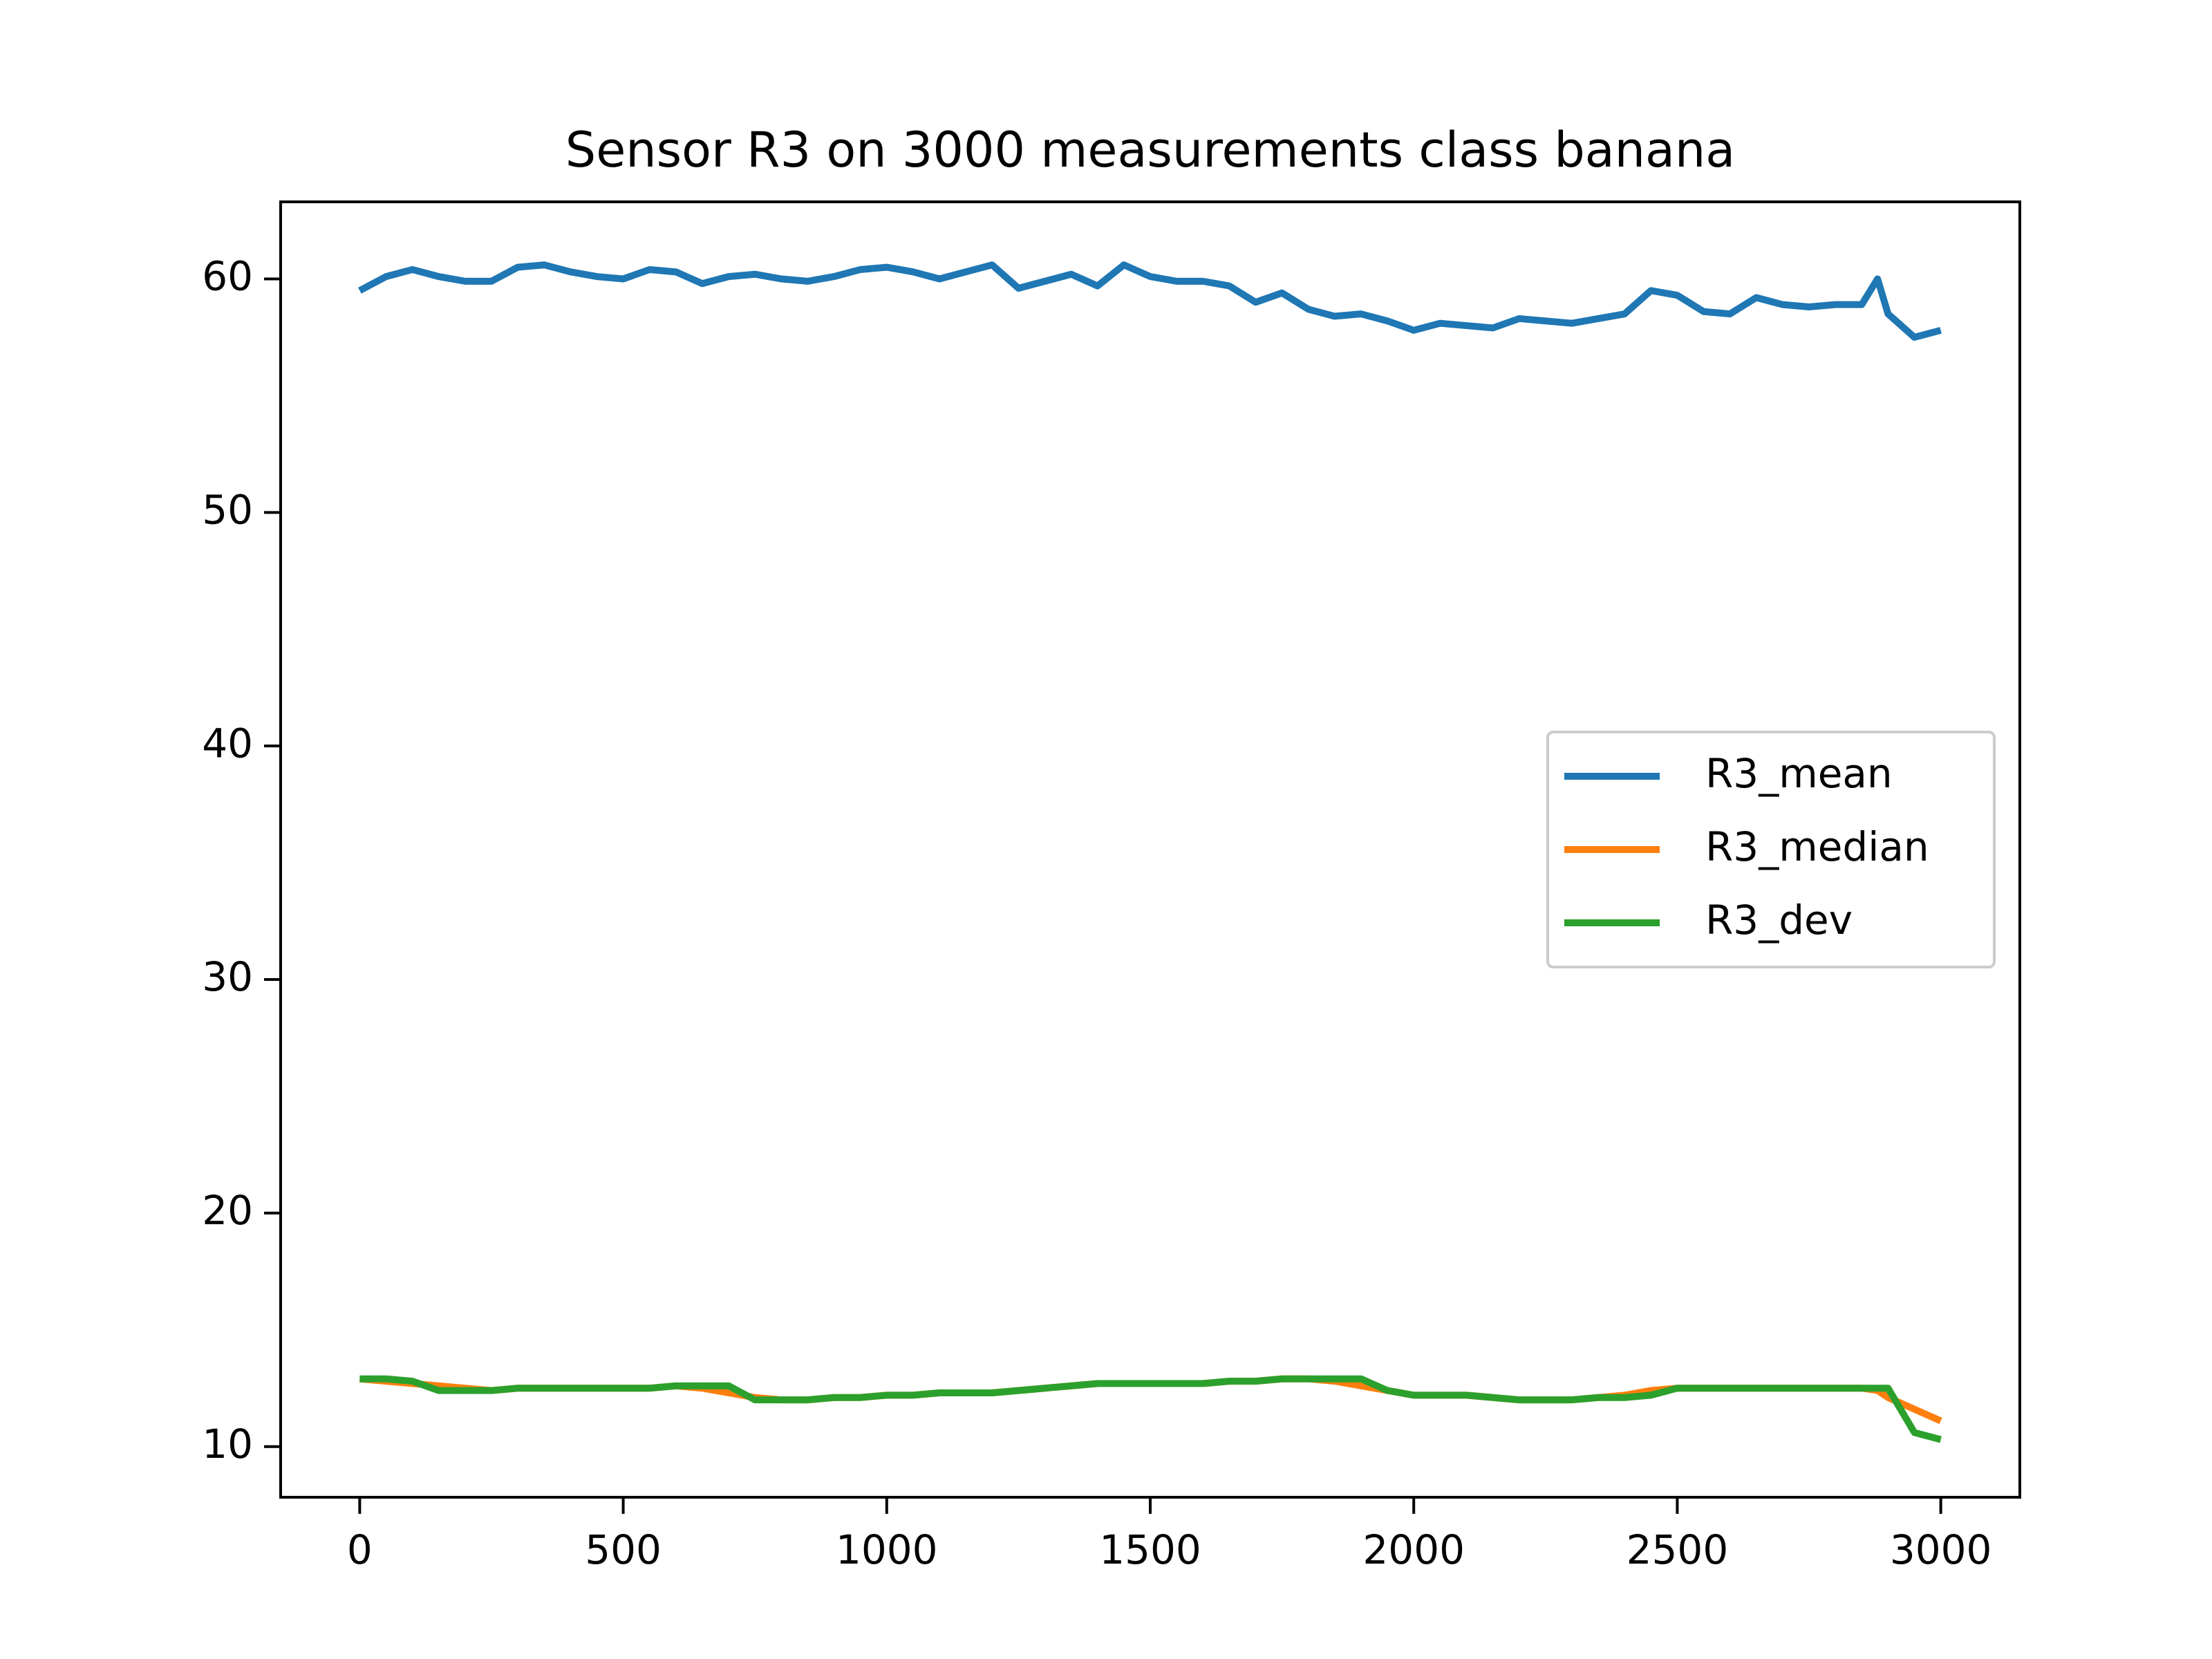 This screenshot has height=1659, width=2212. What do you see at coordinates (1150, 1549) in the screenshot?
I see `x-tick-label: 1500` at bounding box center [1150, 1549].